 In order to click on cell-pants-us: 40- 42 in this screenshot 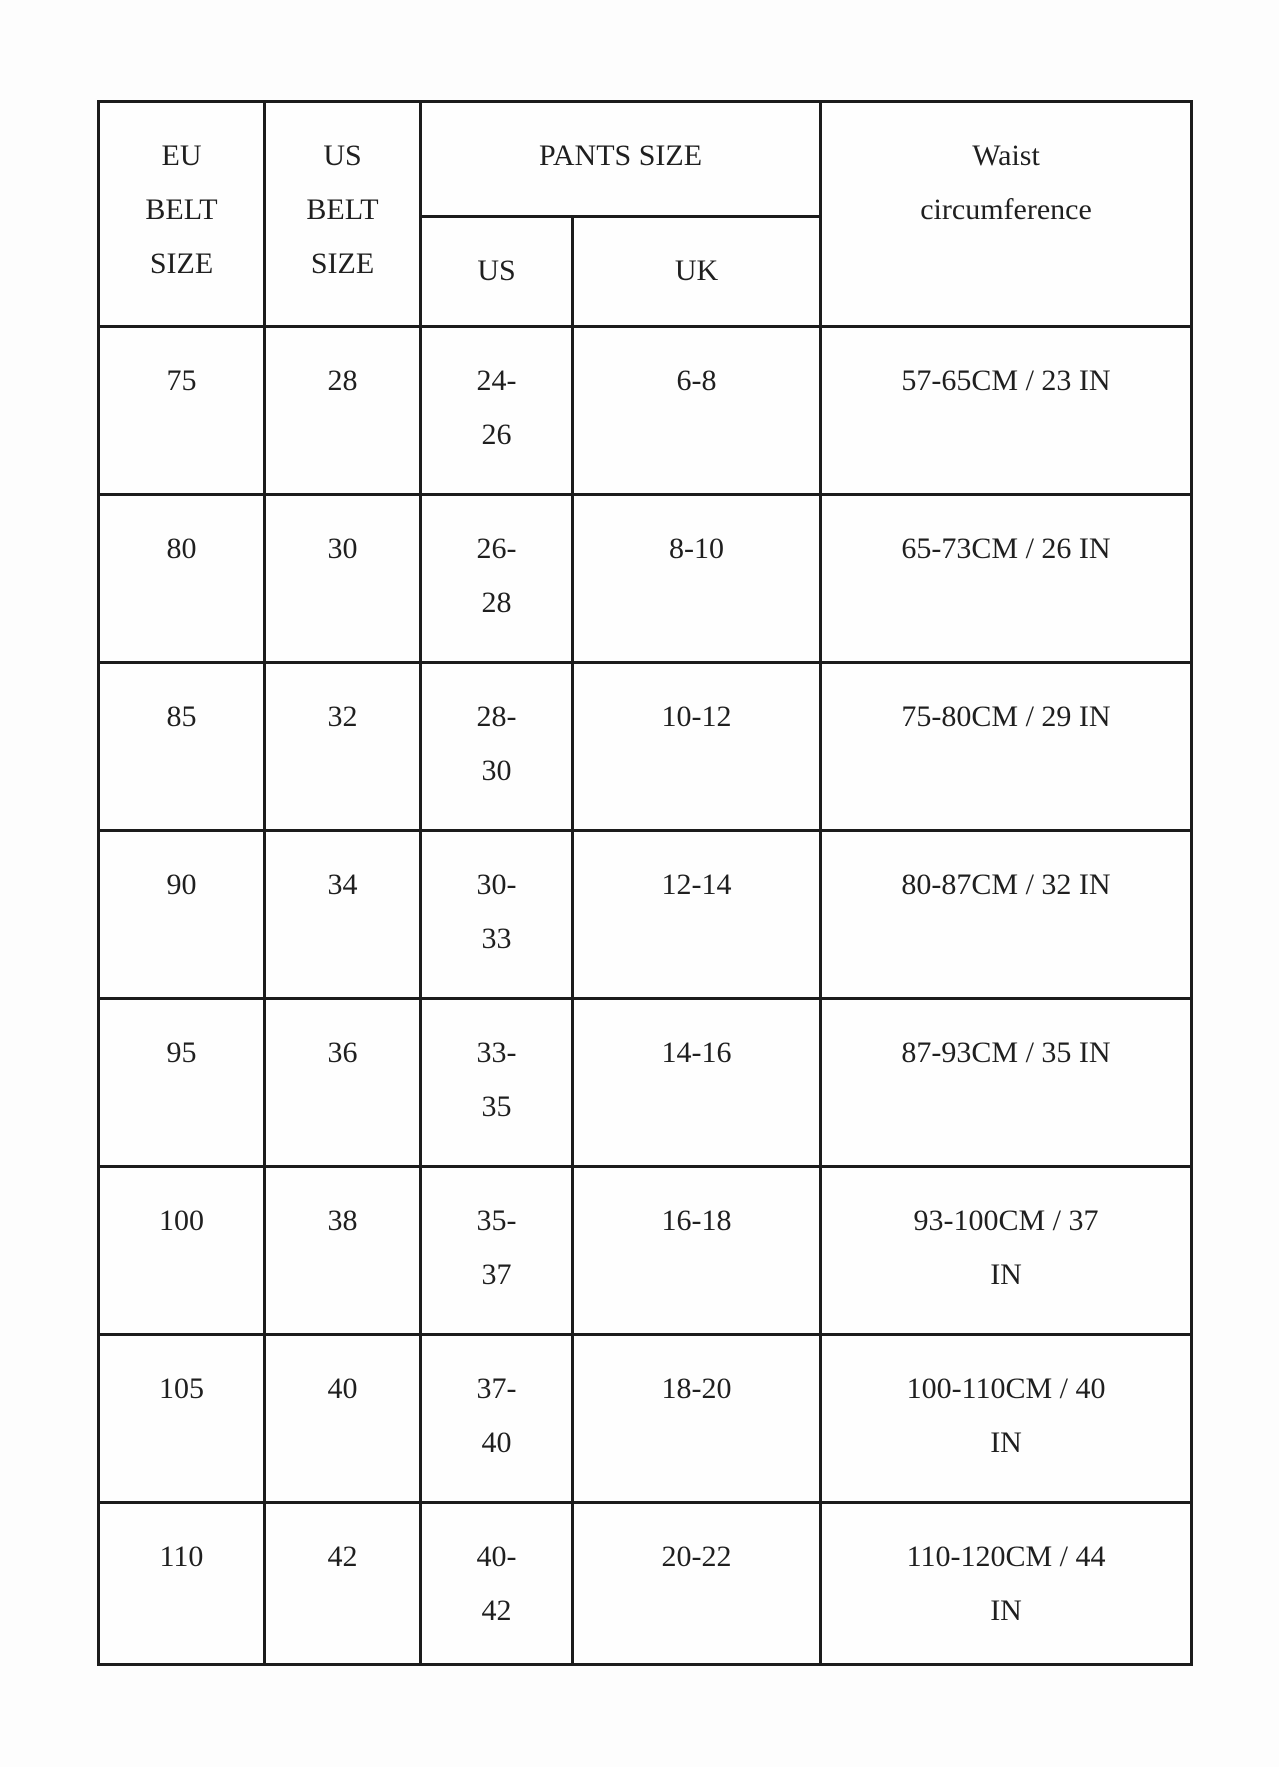, I will do `click(496, 1583)`.